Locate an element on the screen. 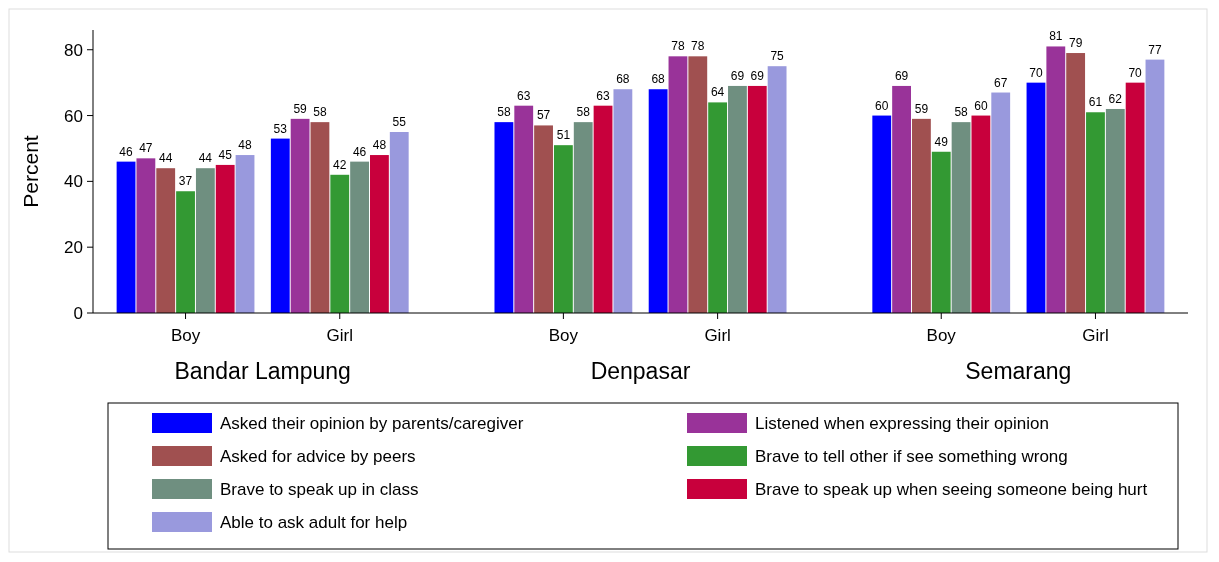 The height and width of the screenshot is (562, 1219). y-tick-label: 40 is located at coordinates (73, 182).